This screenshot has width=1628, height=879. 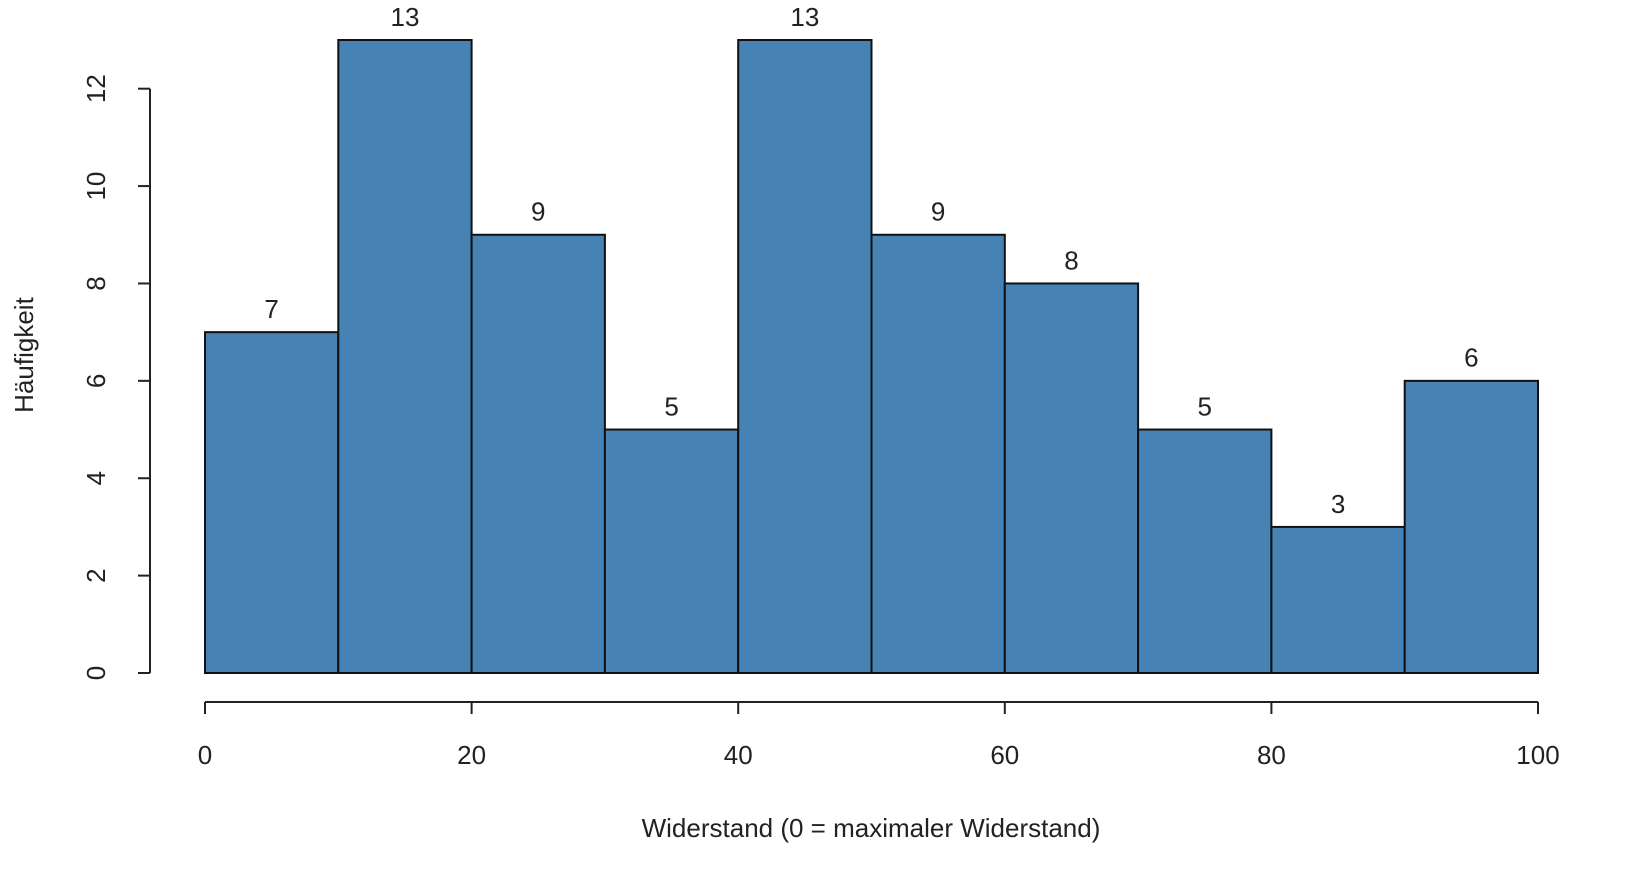 What do you see at coordinates (471, 755) in the screenshot?
I see `x-tick-label: 20` at bounding box center [471, 755].